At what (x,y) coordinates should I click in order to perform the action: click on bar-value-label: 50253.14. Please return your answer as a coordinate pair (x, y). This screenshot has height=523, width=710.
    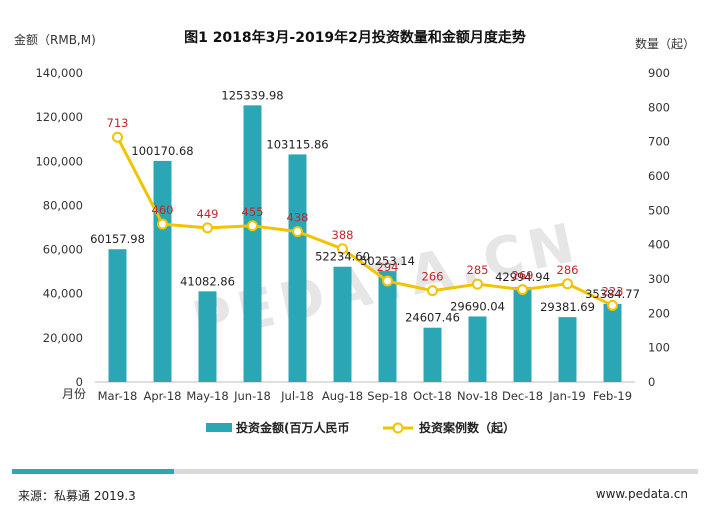
    Looking at the image, I should click on (387, 261).